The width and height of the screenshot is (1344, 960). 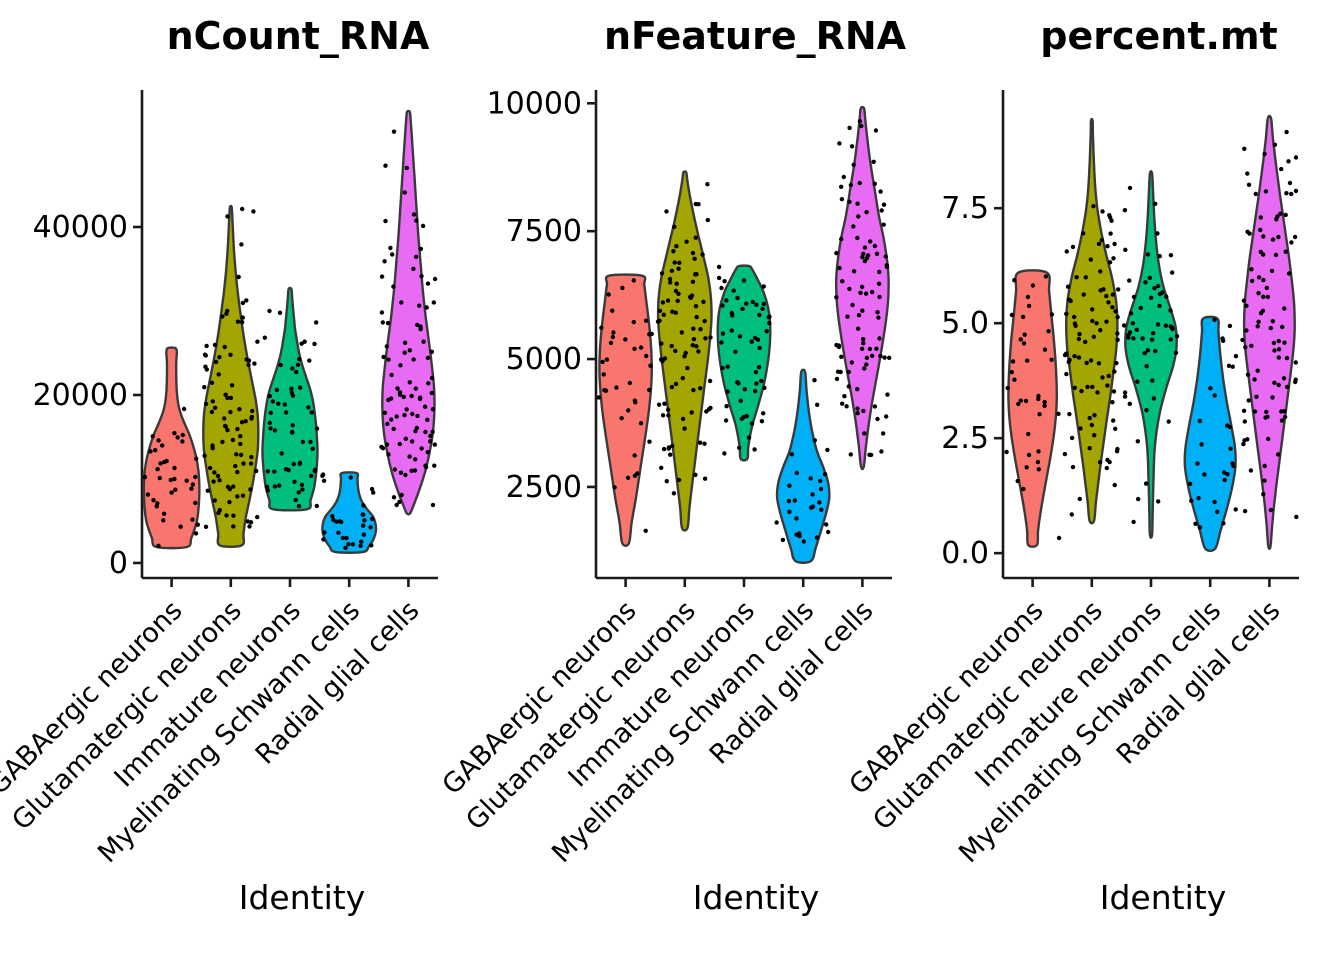 What do you see at coordinates (1151, 354) in the screenshot?
I see `violin-immature-neurons` at bounding box center [1151, 354].